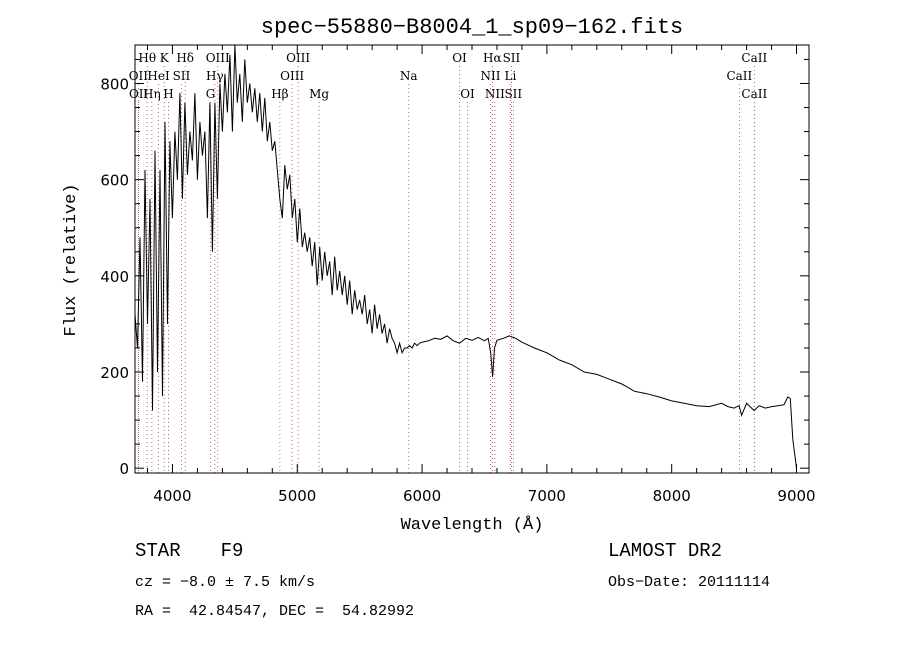 The height and width of the screenshot is (650, 900). I want to click on y-tick-label: 0, so click(124, 469).